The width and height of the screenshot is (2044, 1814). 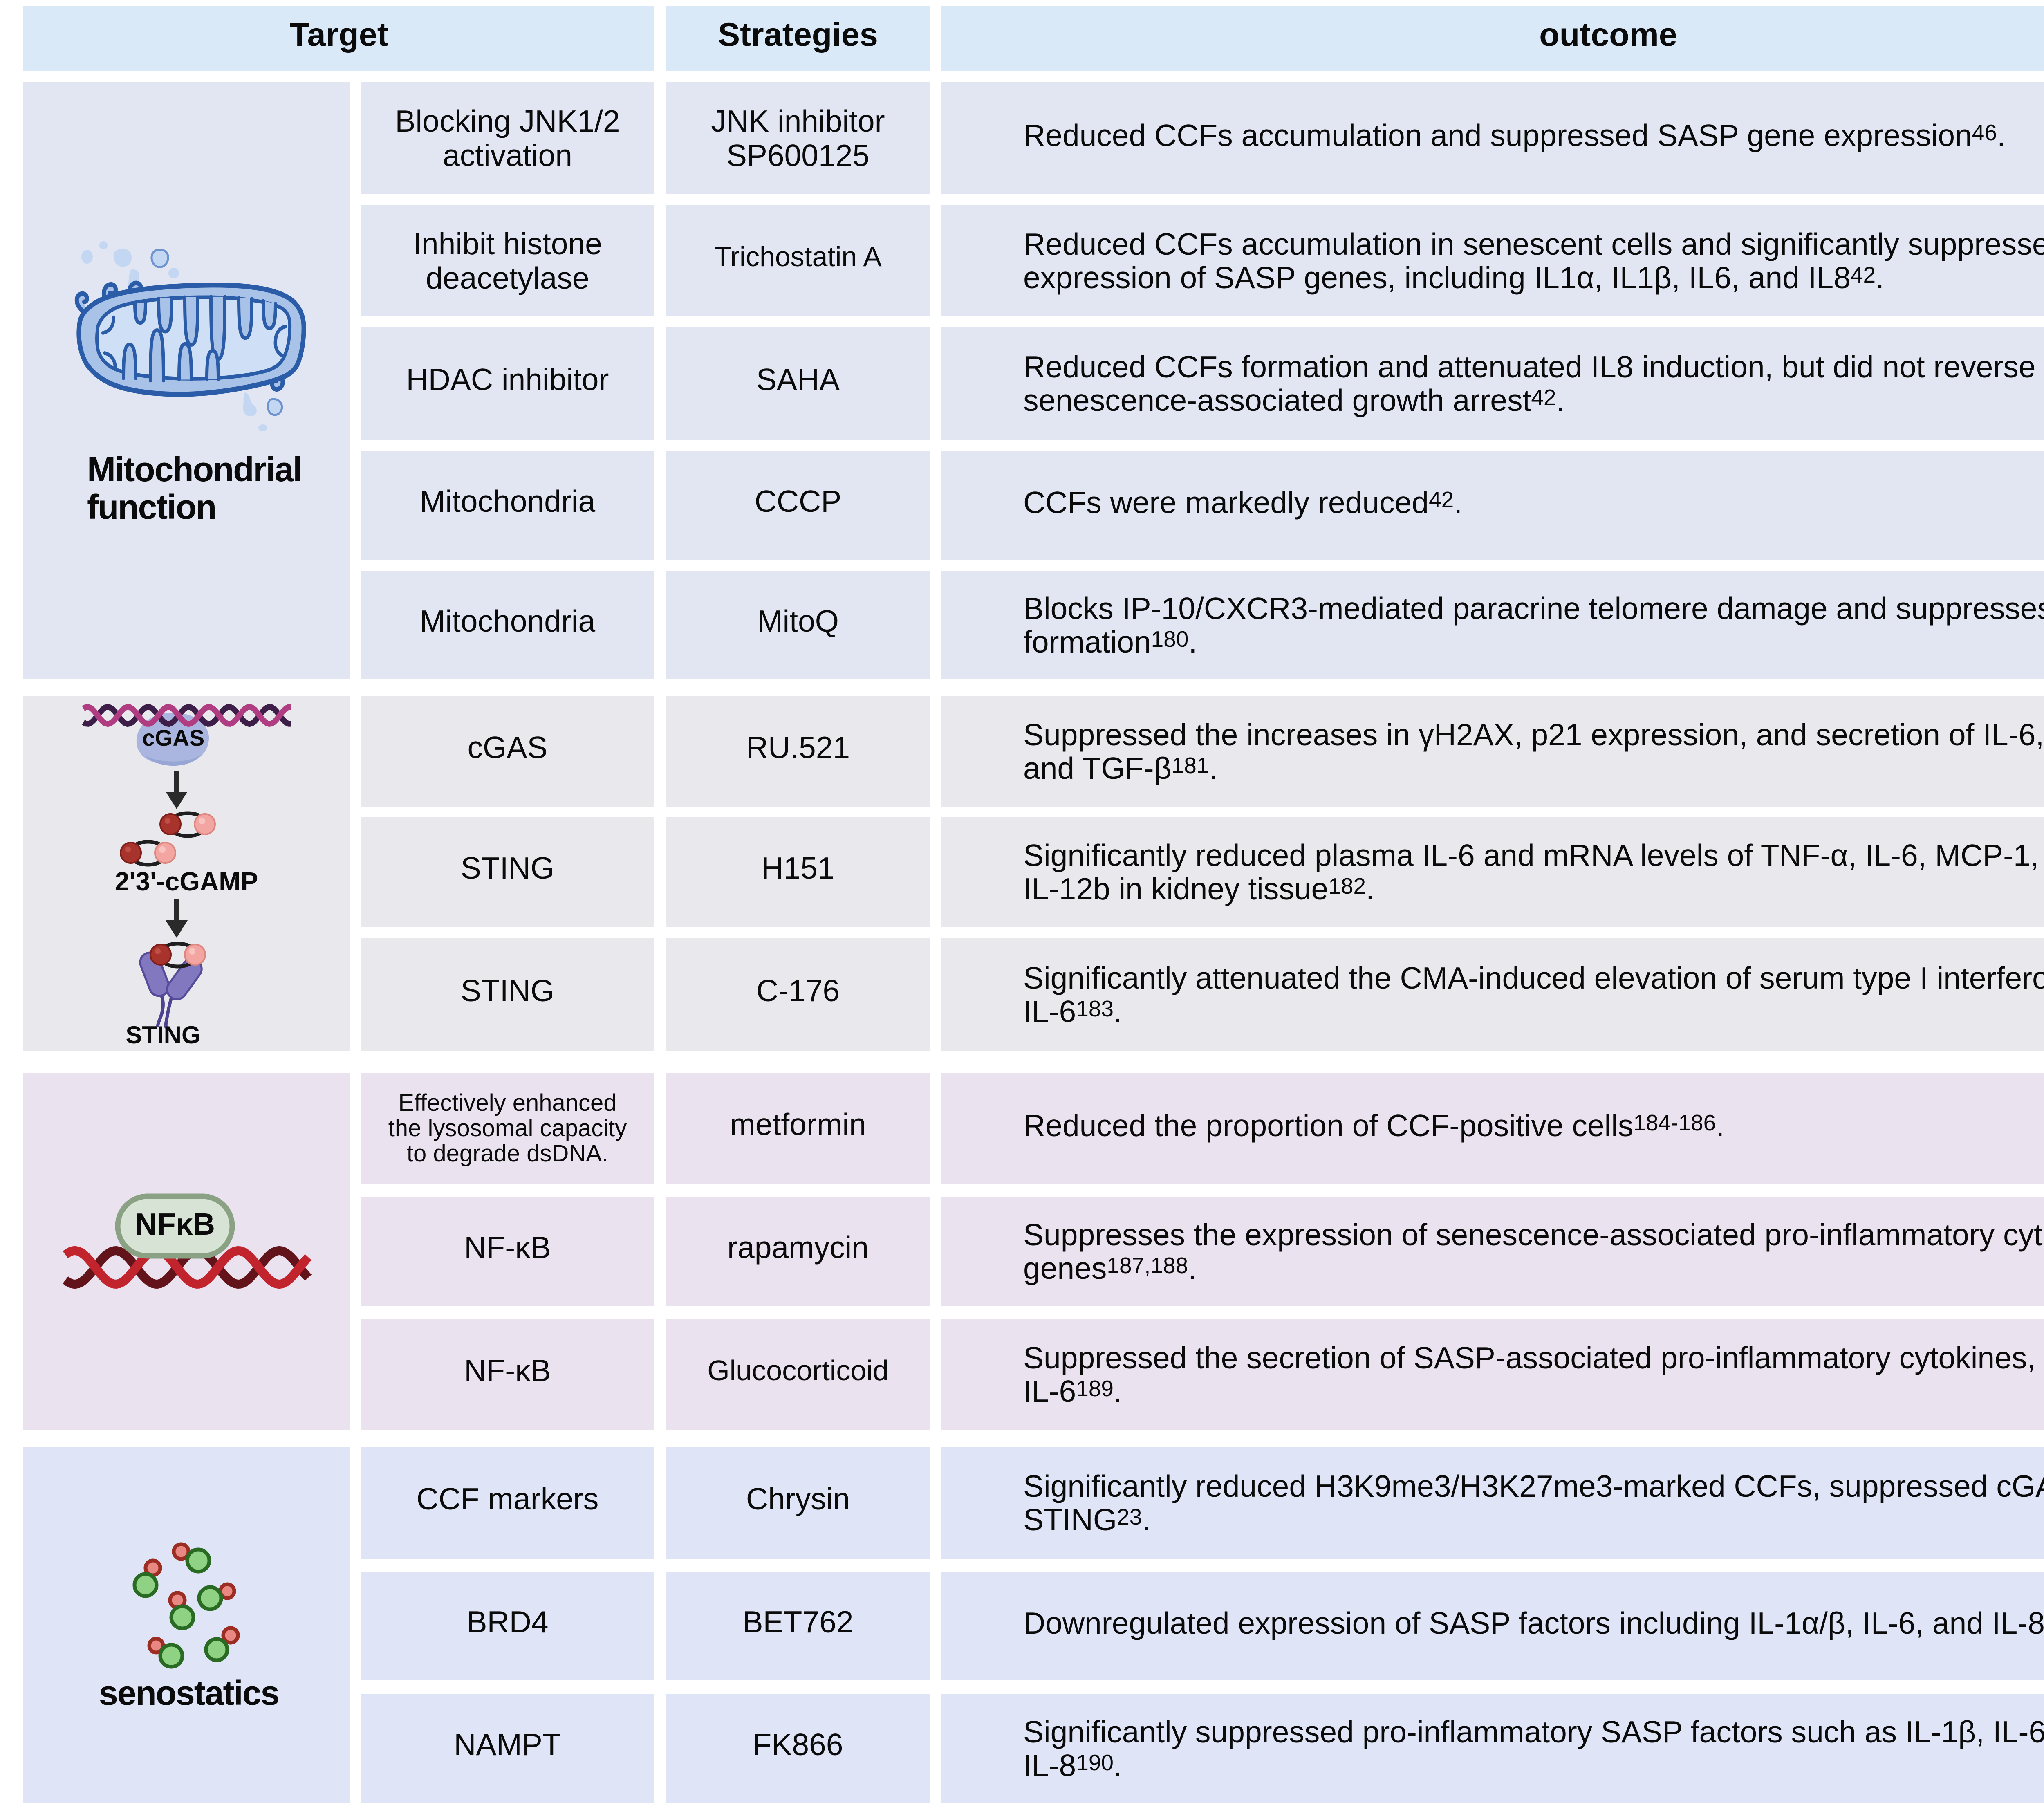 What do you see at coordinates (173, 738) in the screenshot?
I see `svg-text: cGAS` at bounding box center [173, 738].